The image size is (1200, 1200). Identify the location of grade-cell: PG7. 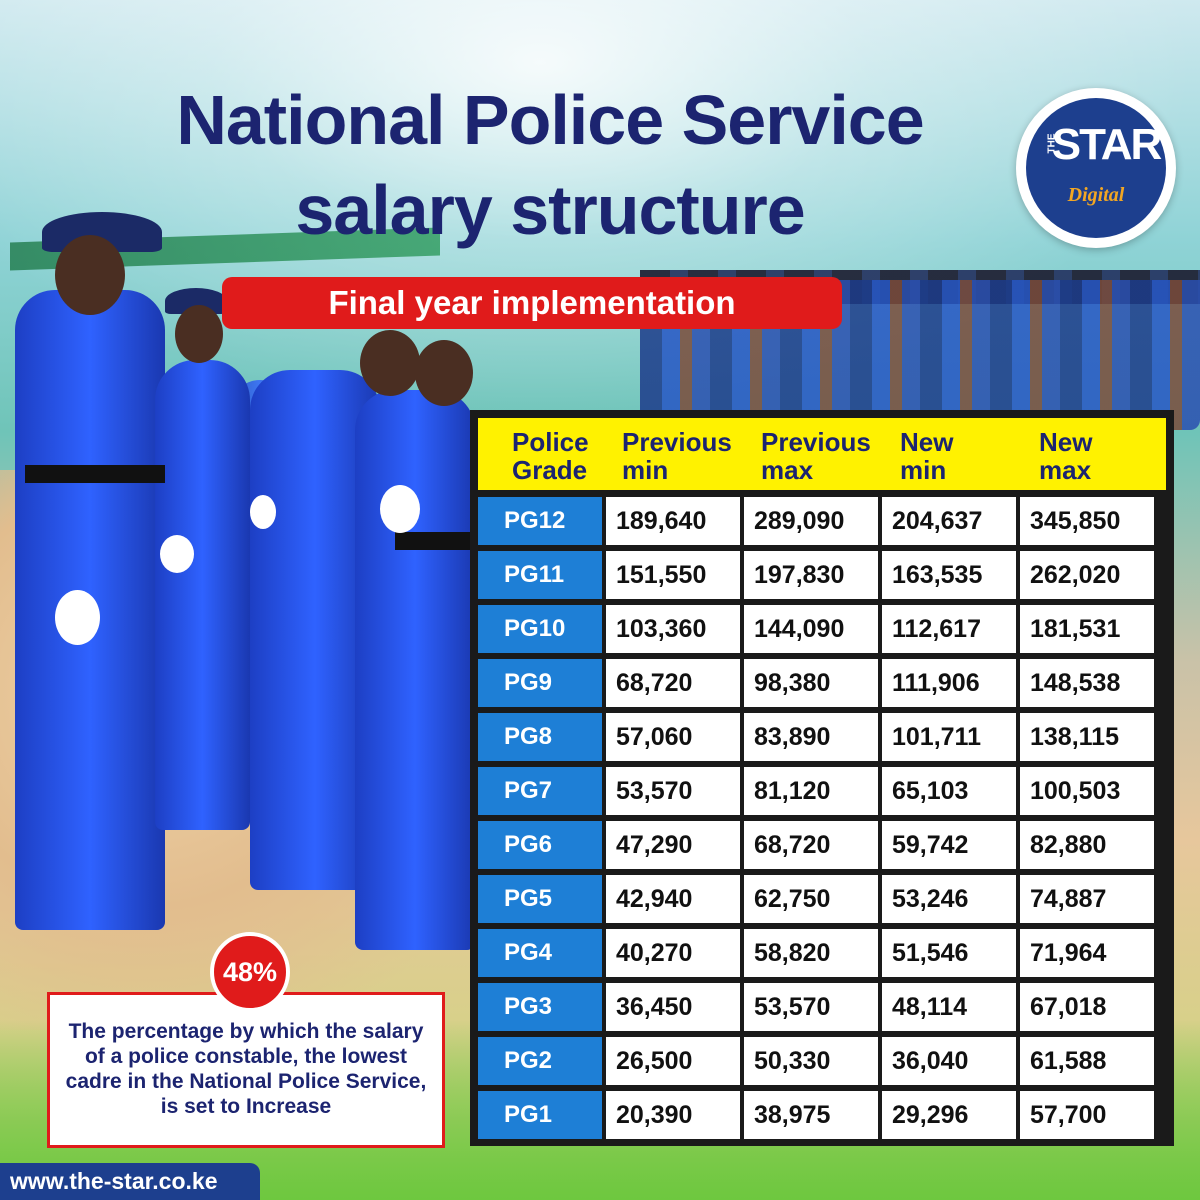
(540, 791).